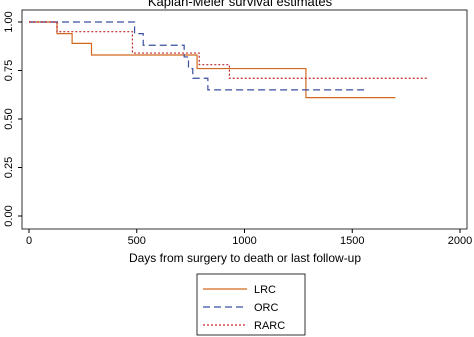 Image resolution: width=474 pixels, height=337 pixels. I want to click on chart-title: Kaplan-Meier survival estimates, so click(240, 4).